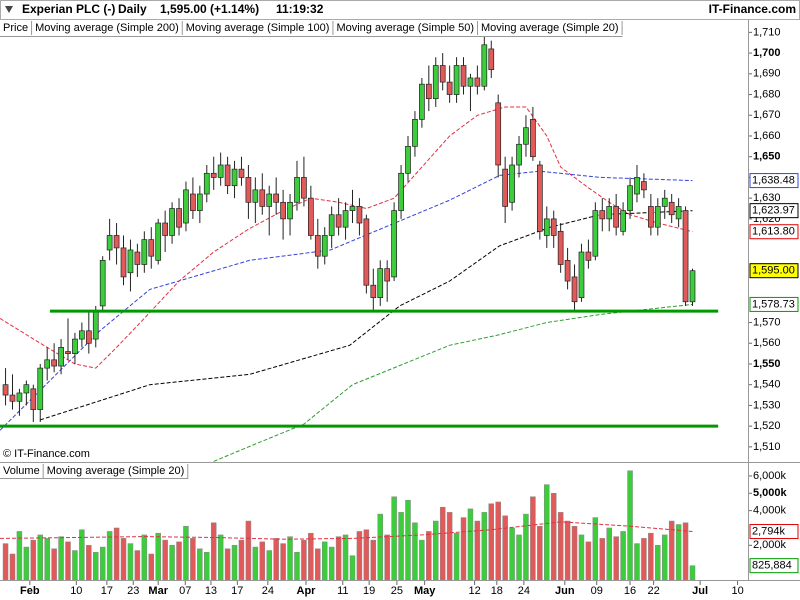 Image resolution: width=800 pixels, height=600 pixels. I want to click on x-tick-label: 07, so click(185, 591).